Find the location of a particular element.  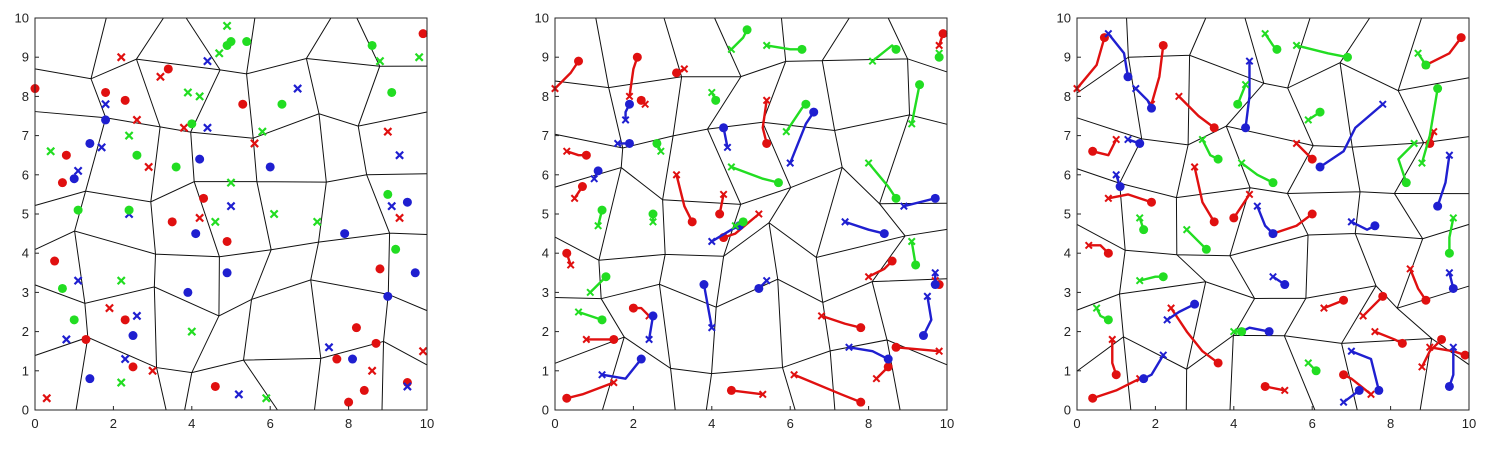

x-tick-label: 0 is located at coordinates (34, 423).